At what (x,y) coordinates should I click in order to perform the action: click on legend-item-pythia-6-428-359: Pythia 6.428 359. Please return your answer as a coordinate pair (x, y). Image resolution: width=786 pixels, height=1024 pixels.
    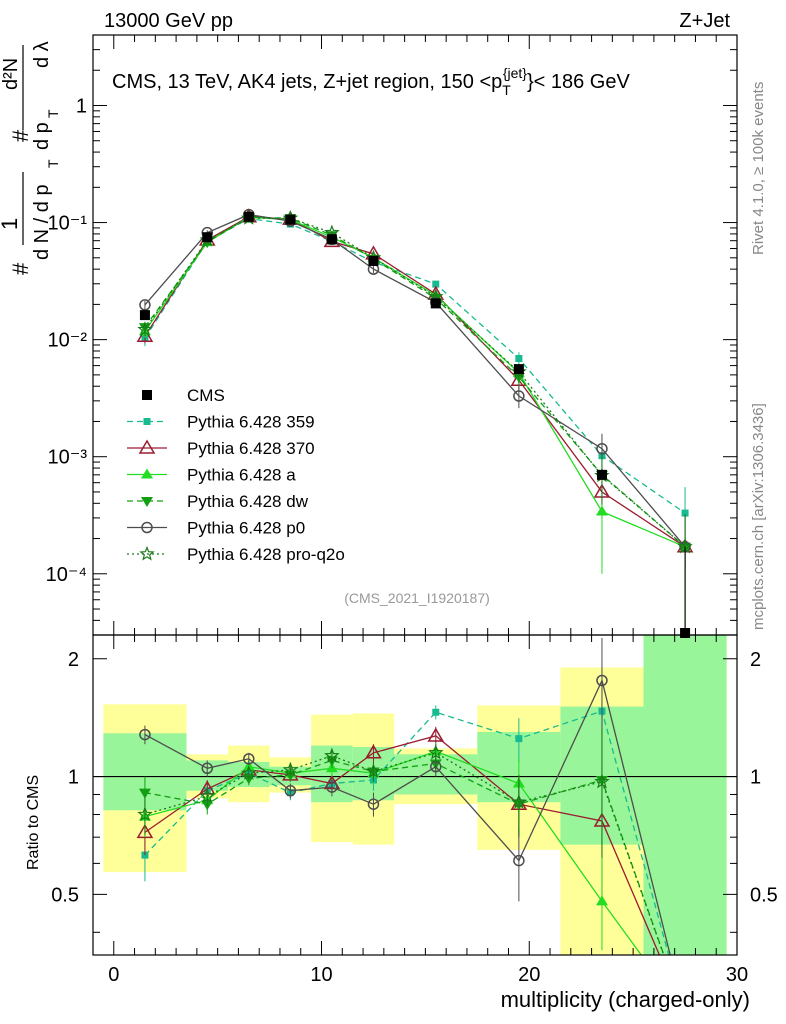
    Looking at the image, I should click on (221, 422).